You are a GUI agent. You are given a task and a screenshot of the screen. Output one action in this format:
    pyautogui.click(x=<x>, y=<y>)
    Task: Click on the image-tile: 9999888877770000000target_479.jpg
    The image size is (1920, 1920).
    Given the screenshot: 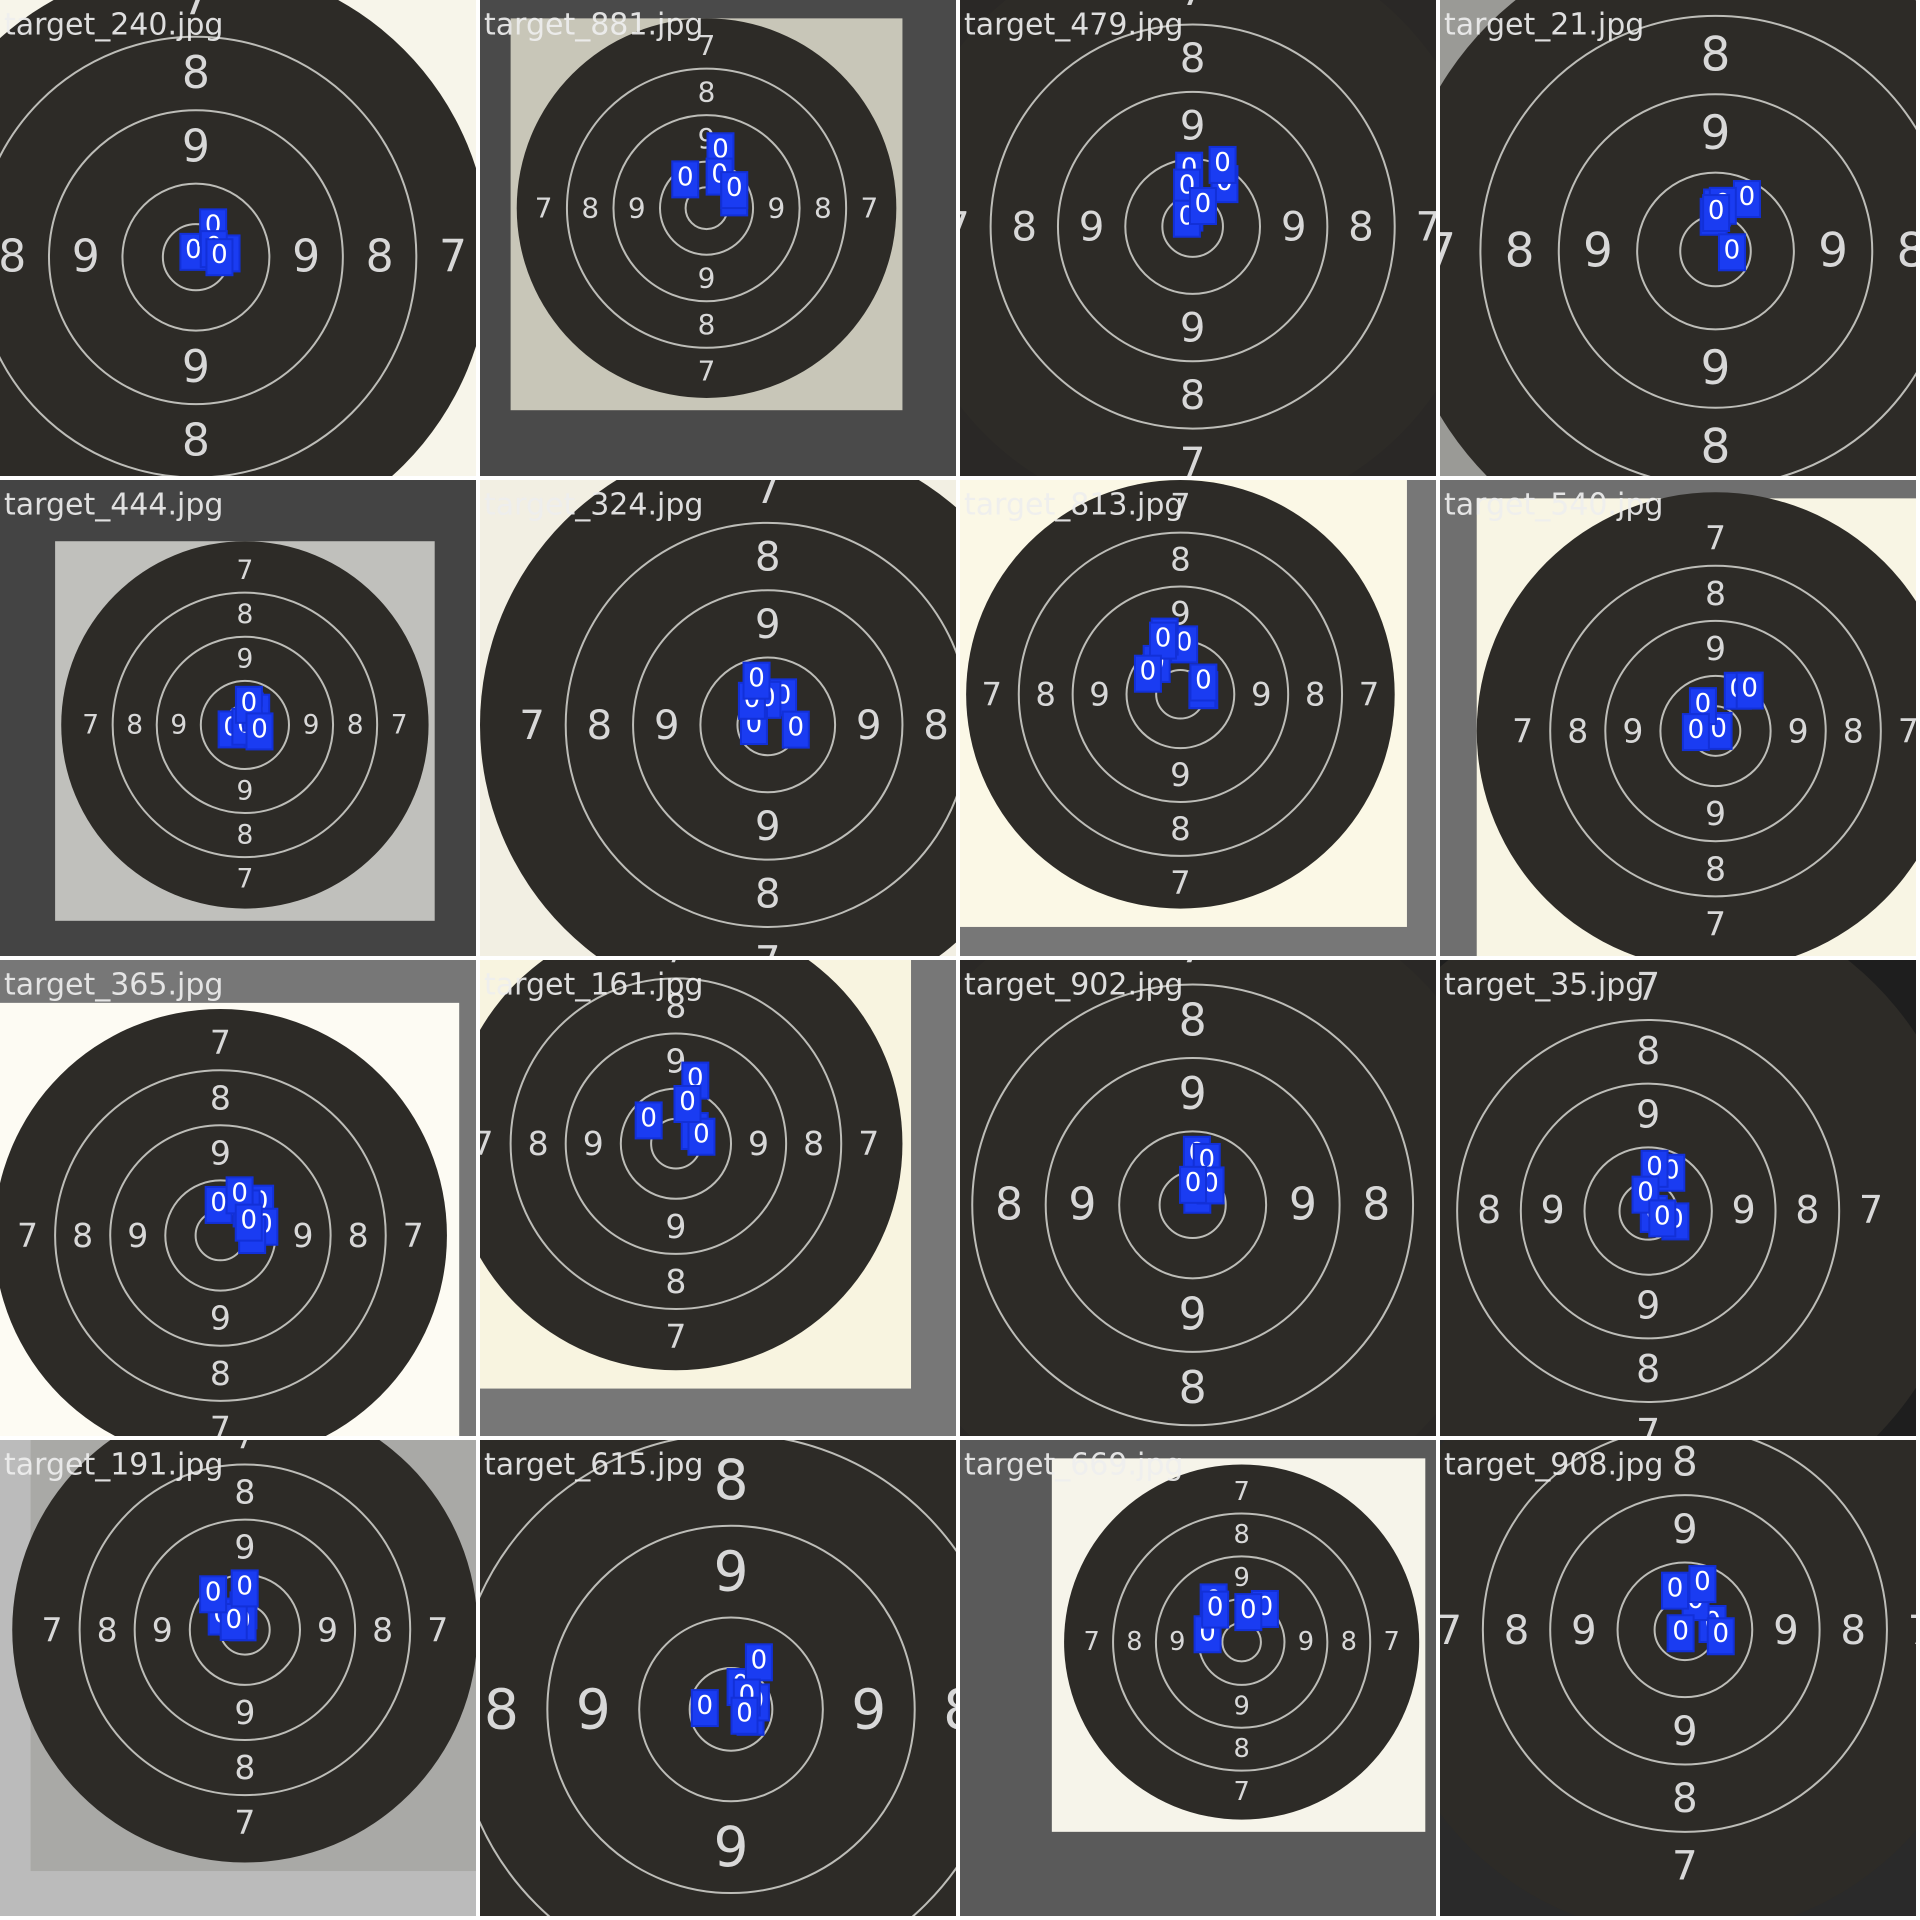 What is the action you would take?
    pyautogui.click(x=1198, y=238)
    